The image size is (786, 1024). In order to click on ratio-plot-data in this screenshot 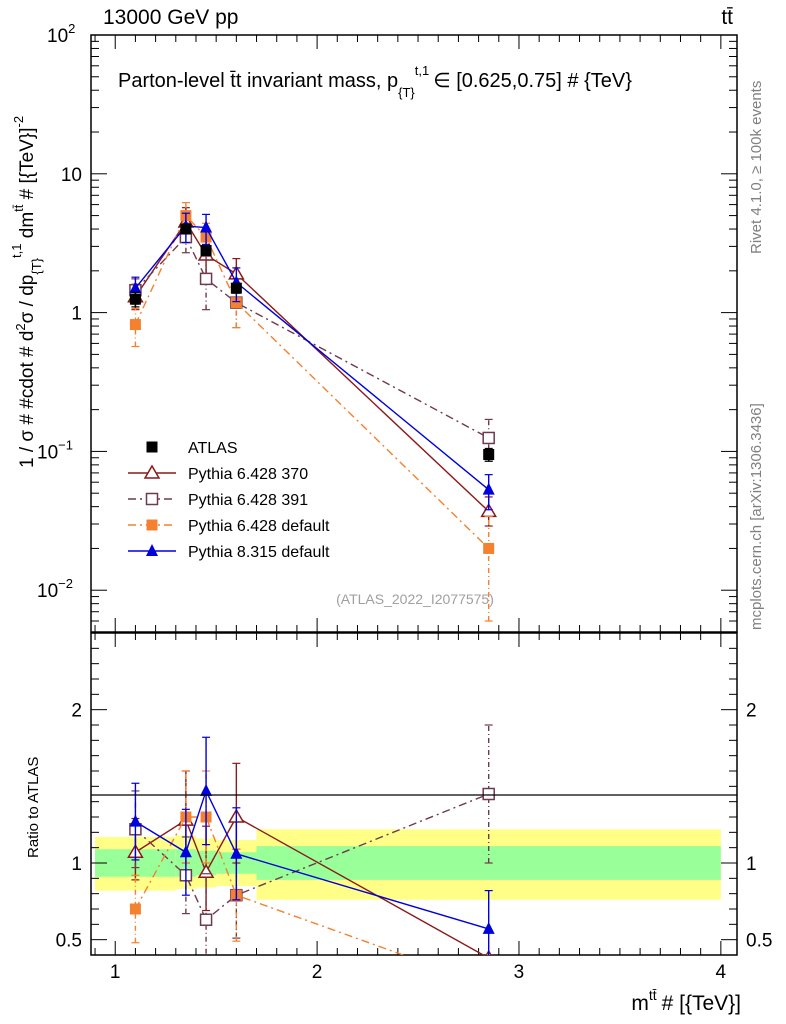, I will do `click(311, 857)`.